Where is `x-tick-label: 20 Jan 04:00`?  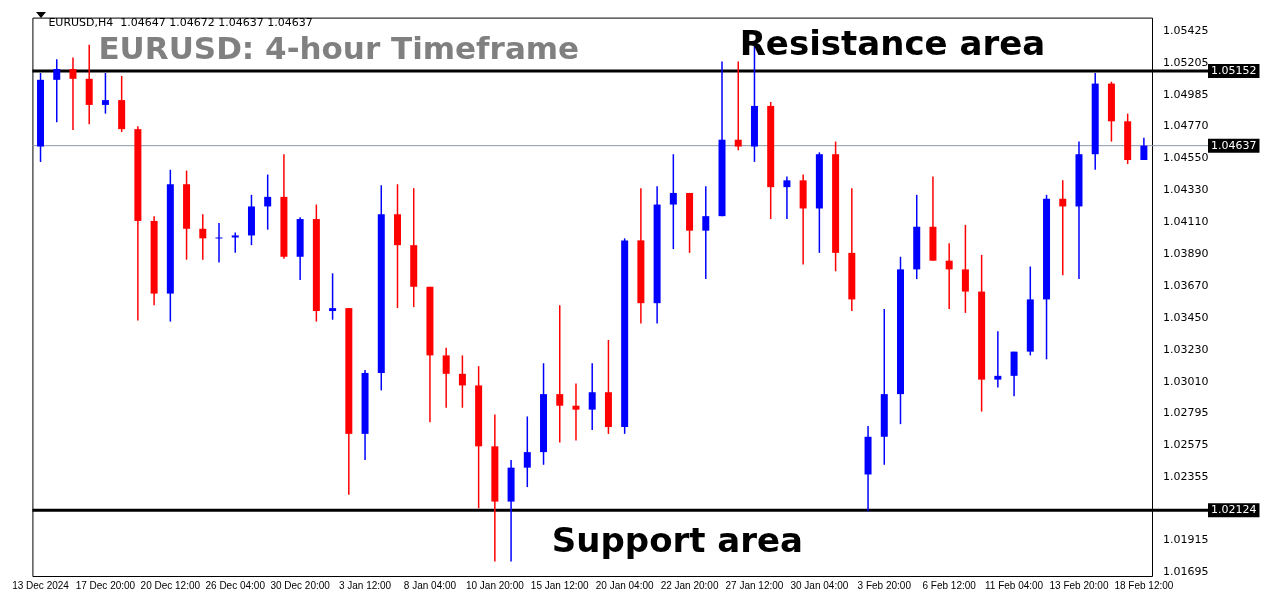 x-tick-label: 20 Jan 04:00 is located at coordinates (625, 585).